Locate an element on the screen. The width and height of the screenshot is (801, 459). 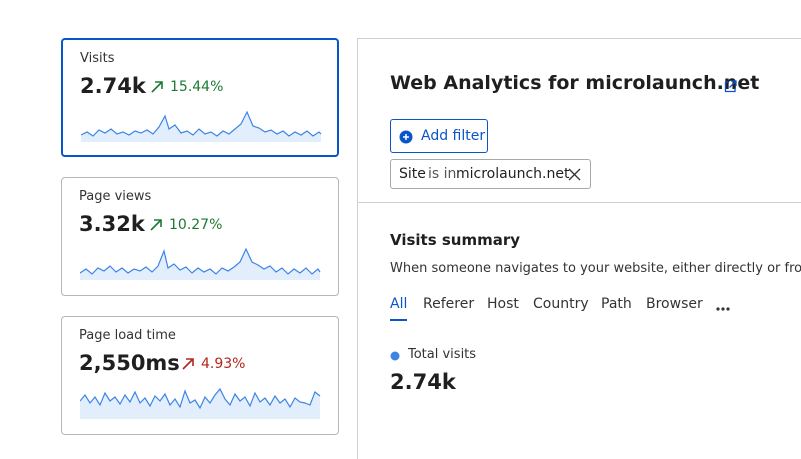
button-label: Add filter is located at coordinates (453, 136).